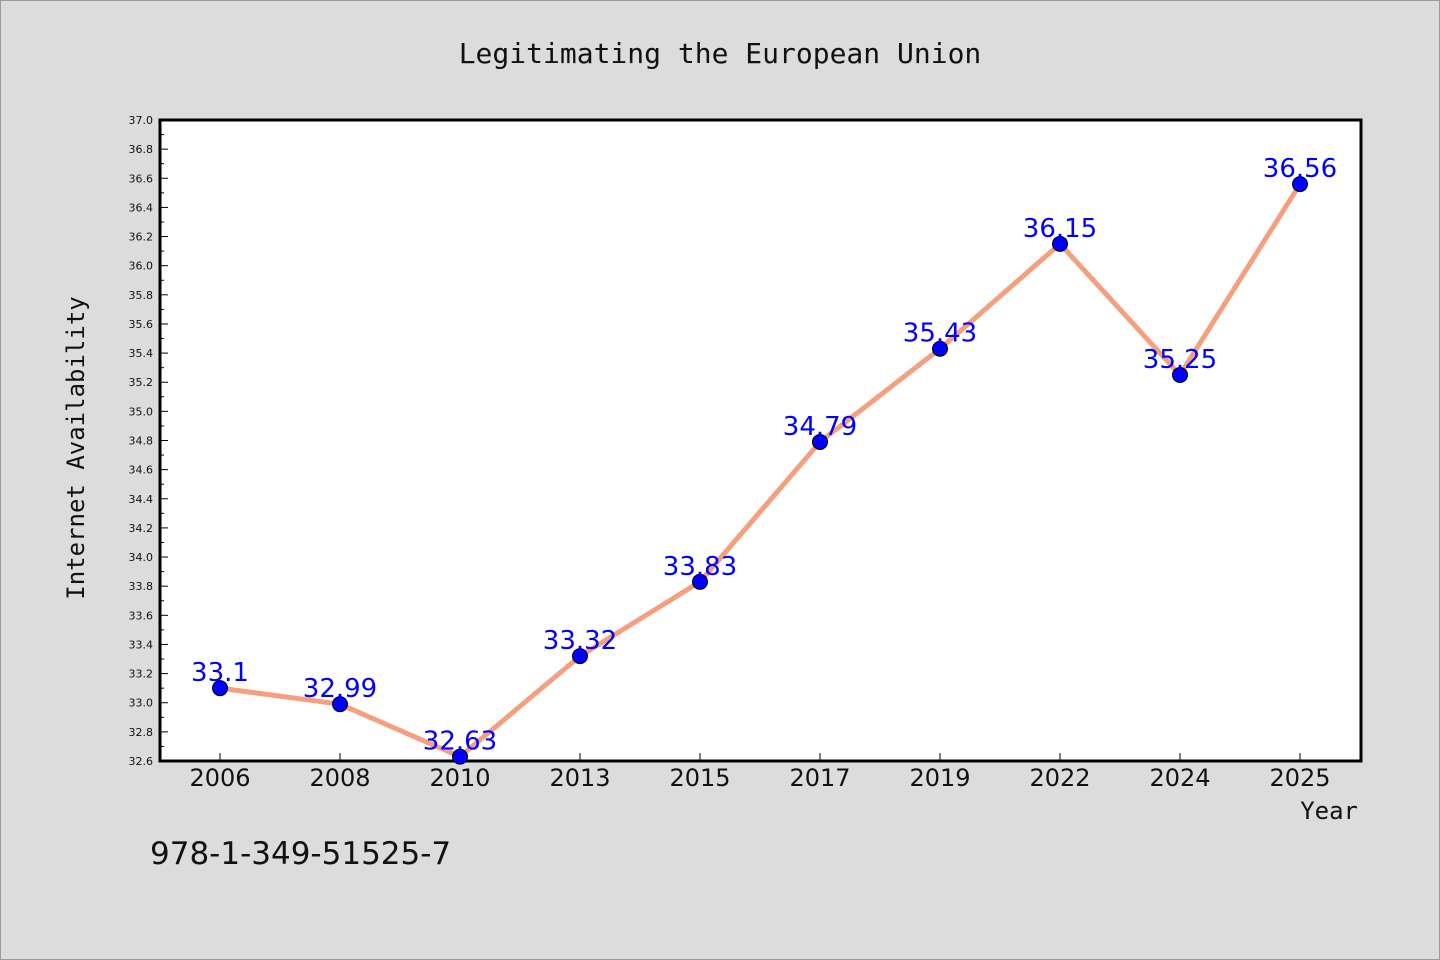  What do you see at coordinates (720, 53) in the screenshot?
I see `chart-title: Legitimating the European Union` at bounding box center [720, 53].